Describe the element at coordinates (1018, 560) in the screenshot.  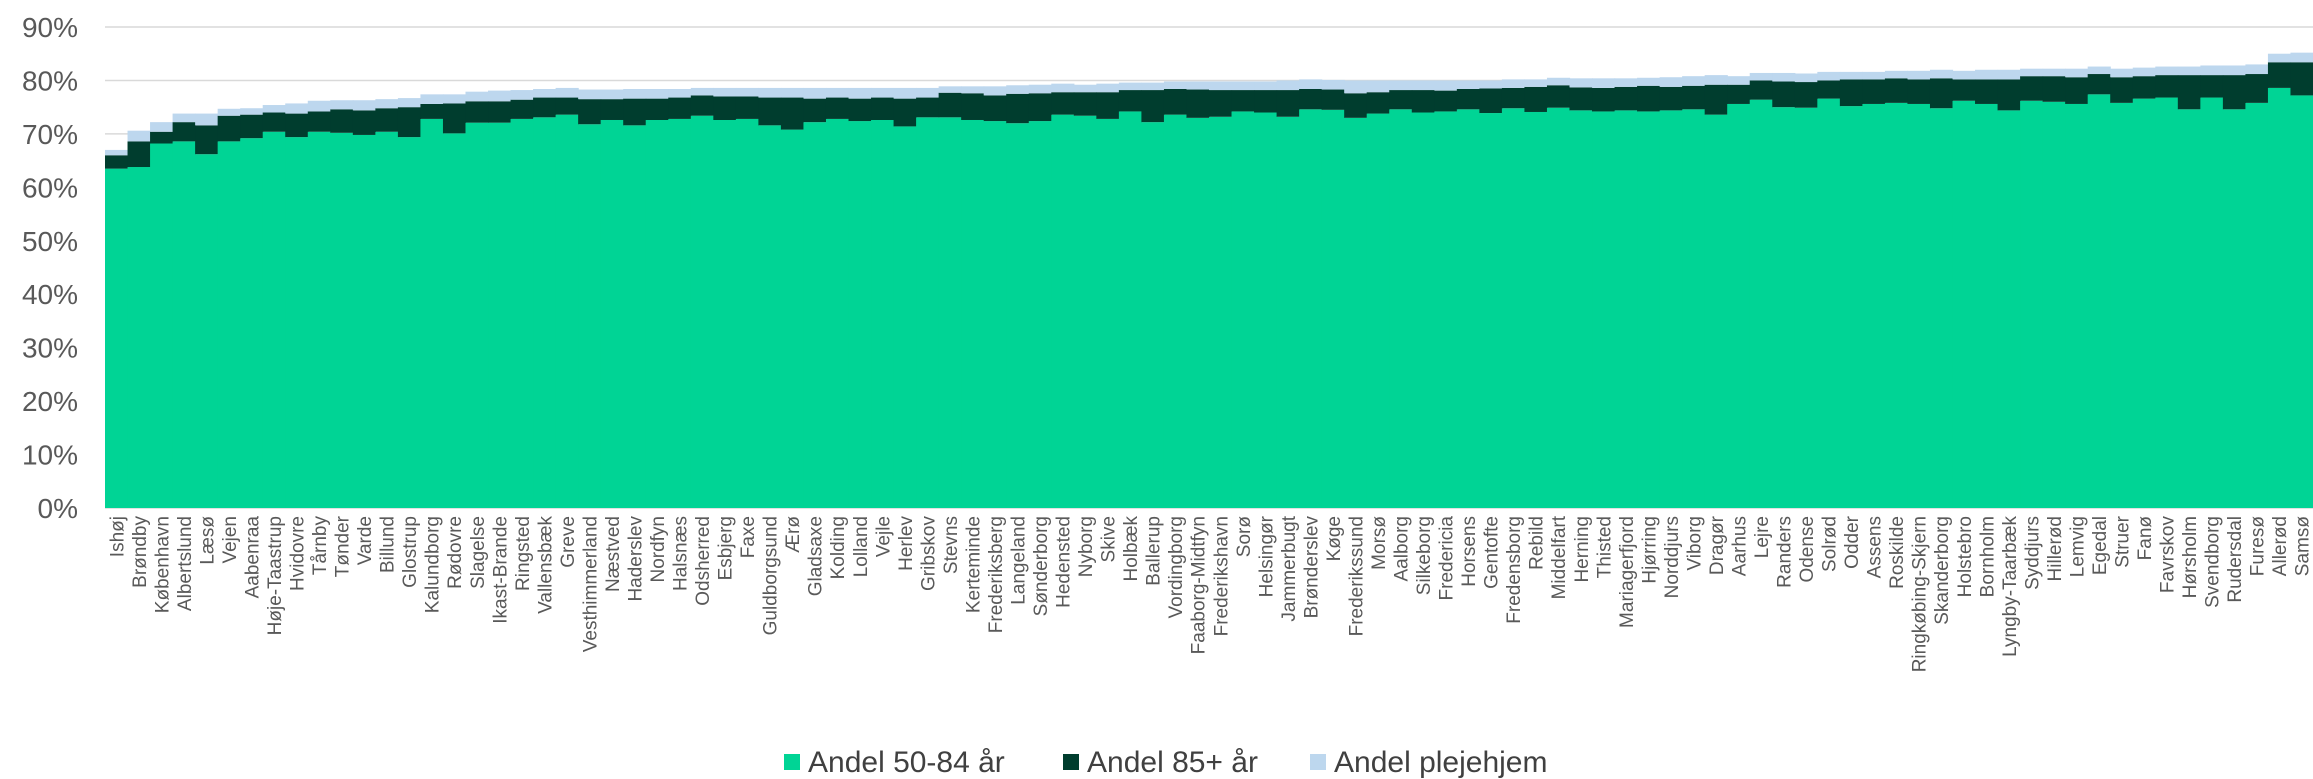
I see `x-tick-label: Langeland` at that location.